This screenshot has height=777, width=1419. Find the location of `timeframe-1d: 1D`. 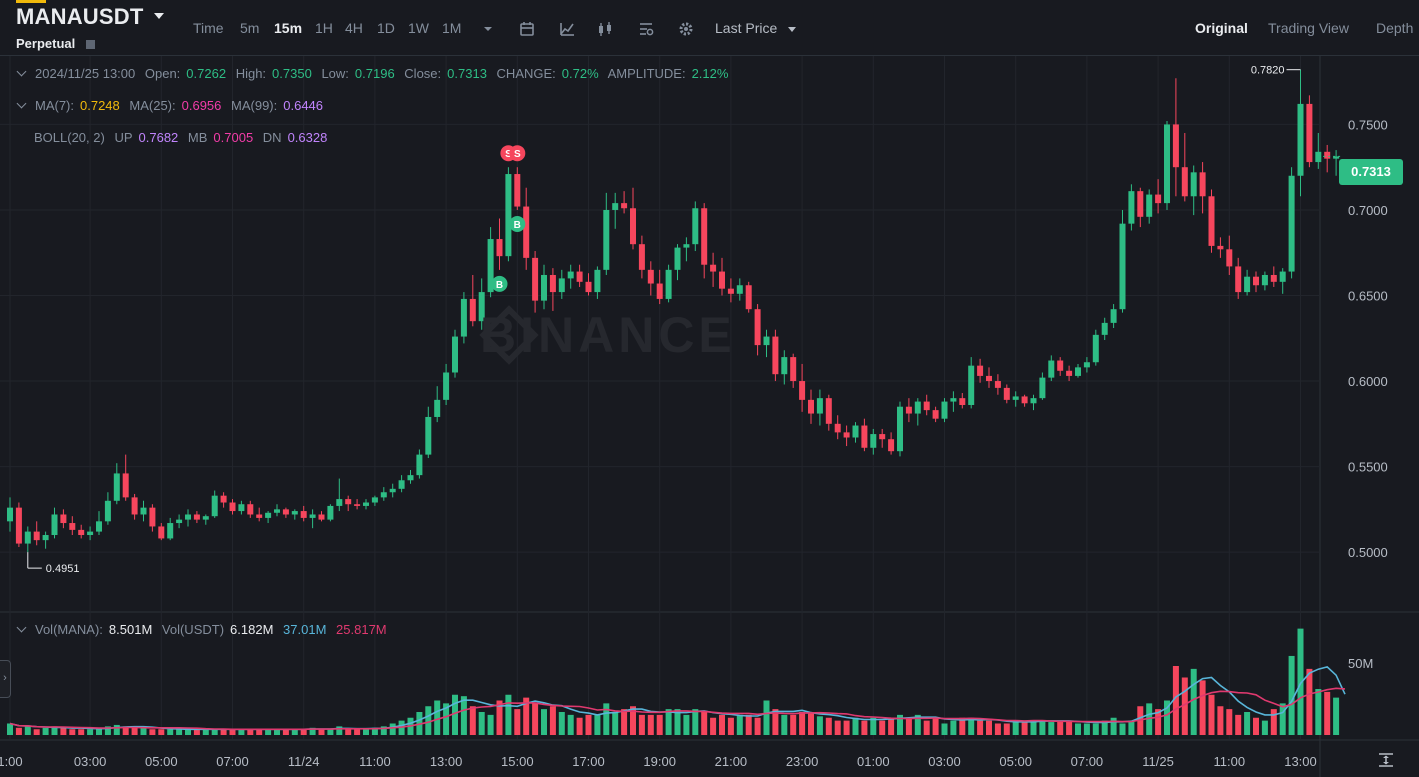

timeframe-1d: 1D is located at coordinates (386, 28).